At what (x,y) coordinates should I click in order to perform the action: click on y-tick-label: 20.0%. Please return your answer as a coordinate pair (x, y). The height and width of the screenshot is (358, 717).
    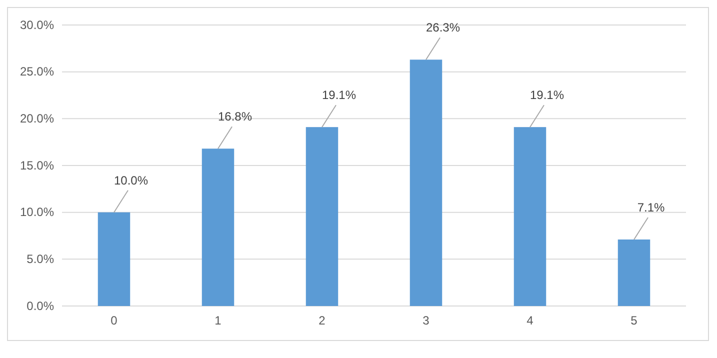
    Looking at the image, I should click on (37, 119).